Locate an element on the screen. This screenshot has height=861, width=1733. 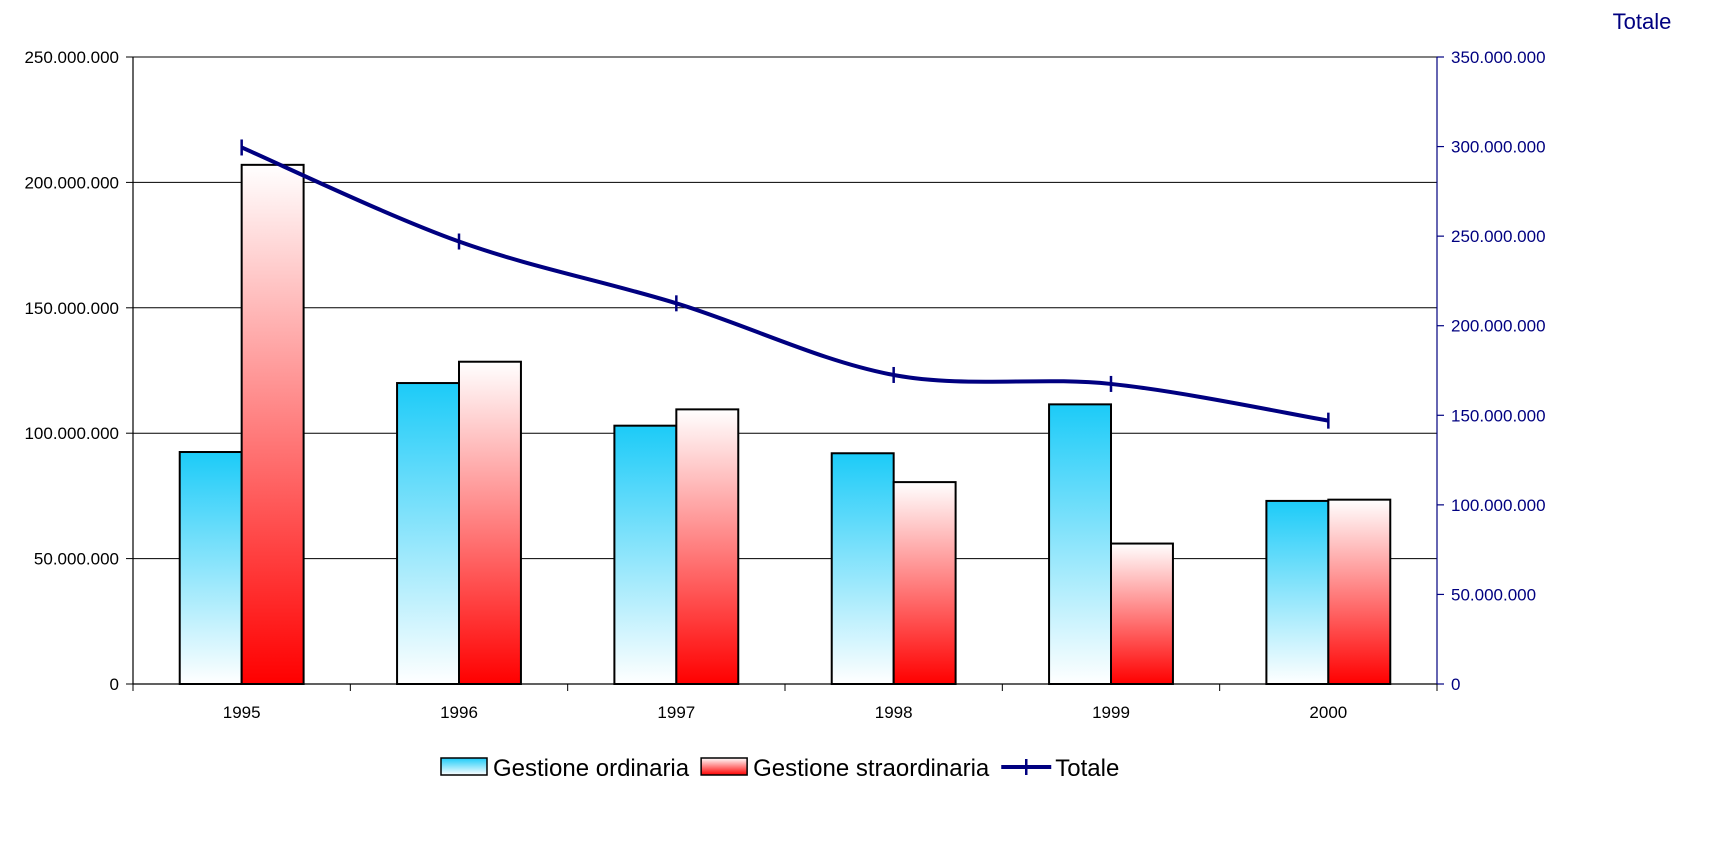
left-tick-label: 250.000.000 is located at coordinates (71, 57).